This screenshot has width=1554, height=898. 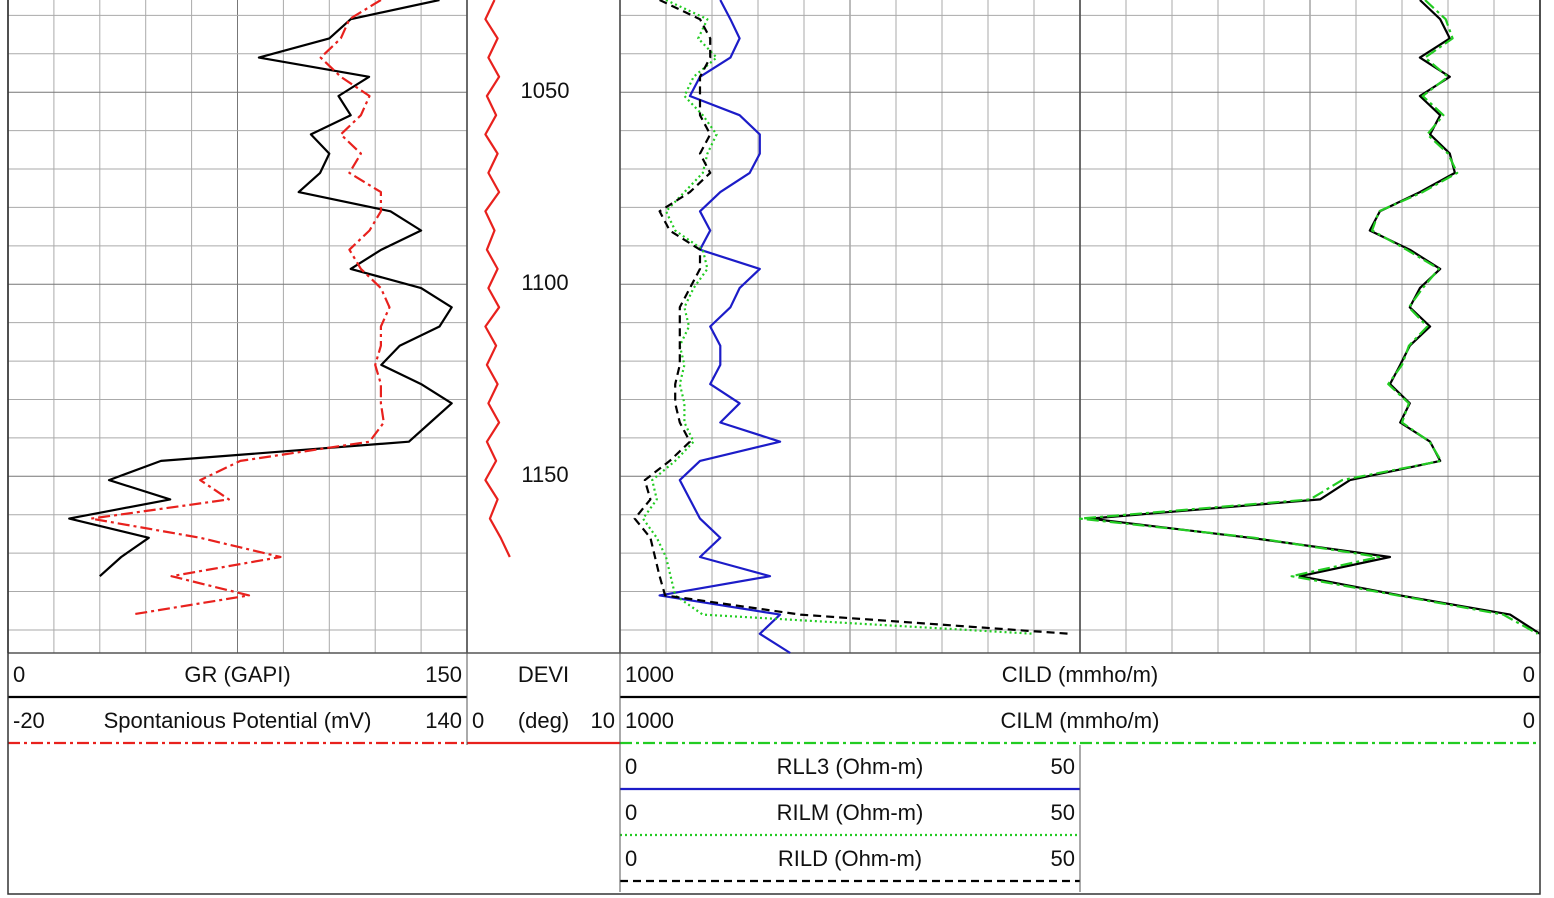 What do you see at coordinates (543, 720) in the screenshot?
I see `legend-unit: (deg)` at bounding box center [543, 720].